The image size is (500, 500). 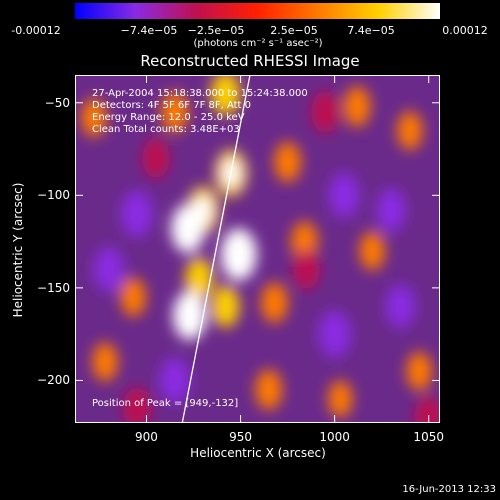 I want to click on colorbar-tick: 2.5e−05, so click(x=294, y=30).